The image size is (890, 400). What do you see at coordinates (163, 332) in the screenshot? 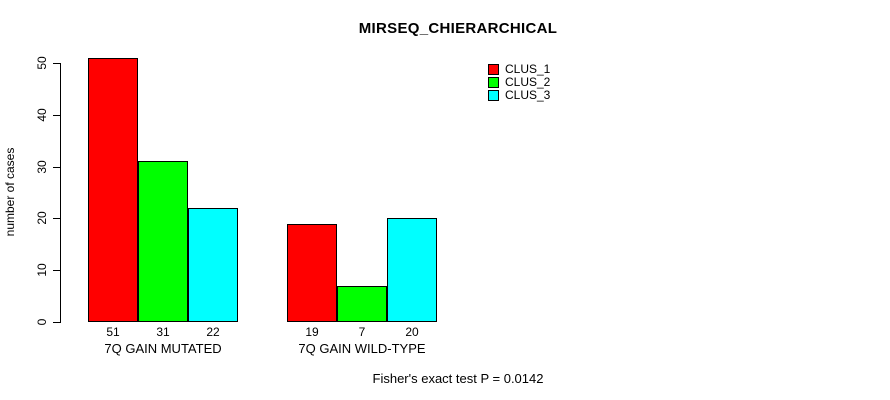
I see `bar-value-label: 31` at bounding box center [163, 332].